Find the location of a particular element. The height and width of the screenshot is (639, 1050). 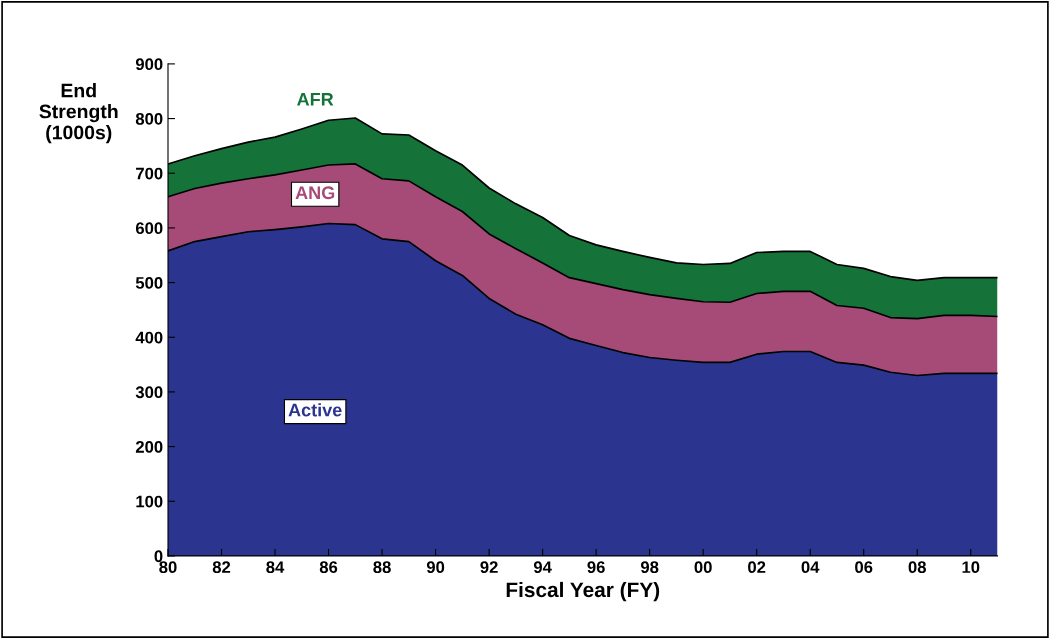

y-tick-label: 900 is located at coordinates (149, 64).